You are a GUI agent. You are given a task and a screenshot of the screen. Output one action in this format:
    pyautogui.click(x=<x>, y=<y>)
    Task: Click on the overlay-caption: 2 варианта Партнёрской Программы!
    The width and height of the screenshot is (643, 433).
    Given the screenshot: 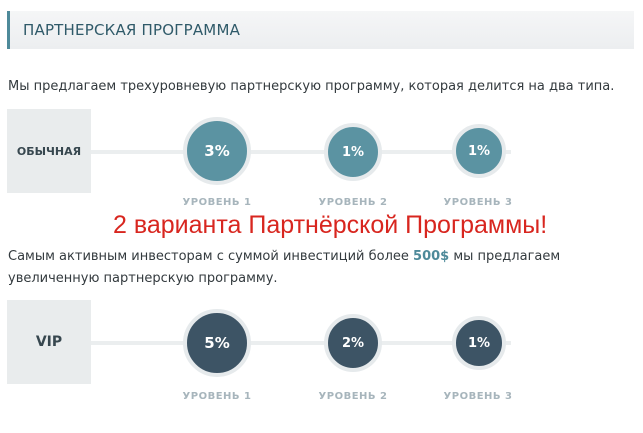 What is the action you would take?
    pyautogui.click(x=330, y=225)
    